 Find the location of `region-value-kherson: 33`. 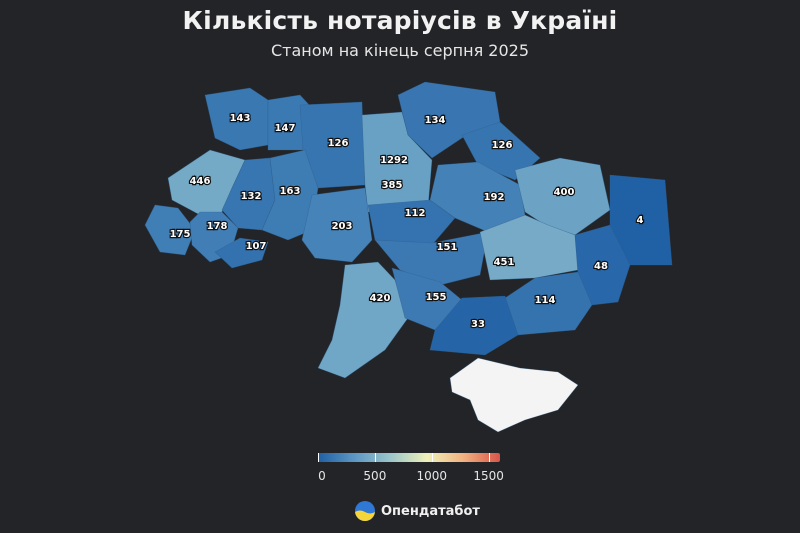

region-value-kherson: 33 is located at coordinates (478, 324).